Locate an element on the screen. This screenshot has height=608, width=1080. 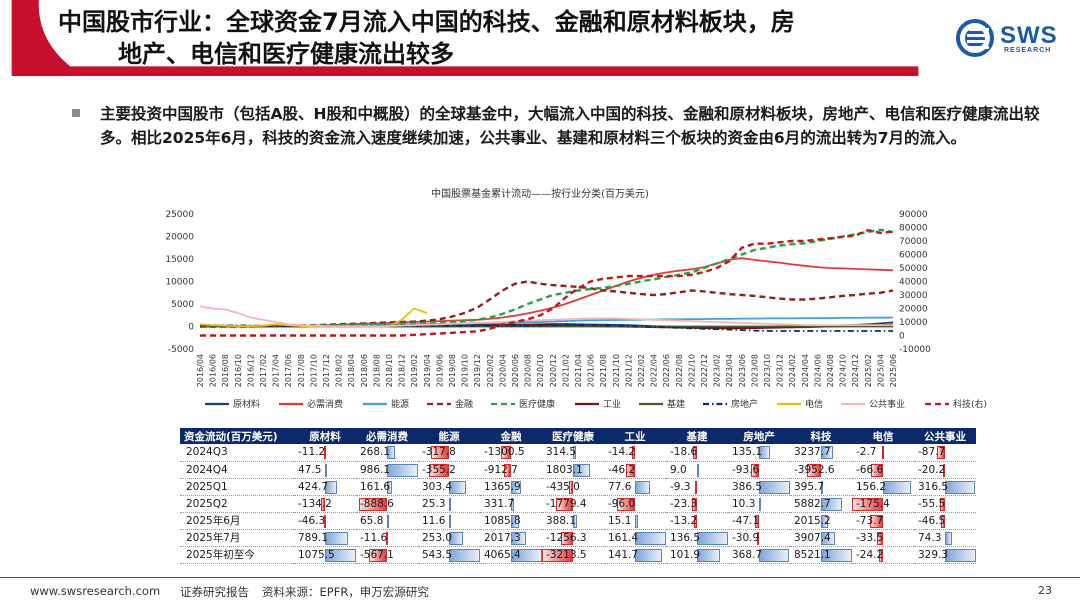
cell-value: 543.5 is located at coordinates (437, 554).